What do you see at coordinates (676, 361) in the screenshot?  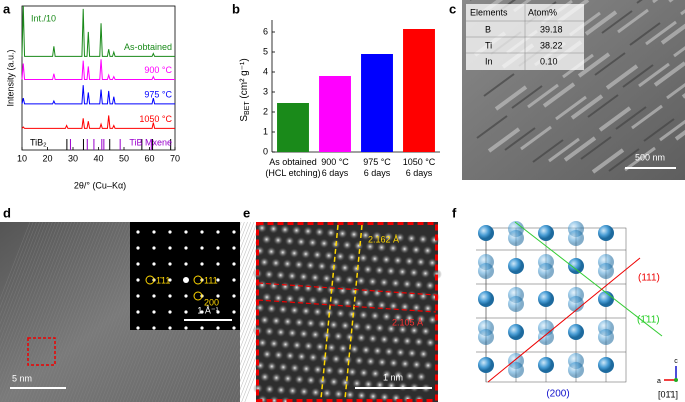 I see `axis-label: c` at bounding box center [676, 361].